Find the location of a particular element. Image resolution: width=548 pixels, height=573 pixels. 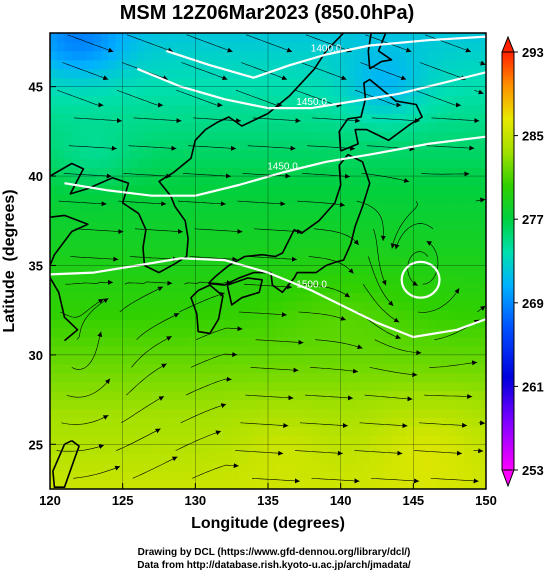

contour-label: 1500.0 is located at coordinates (311, 285).